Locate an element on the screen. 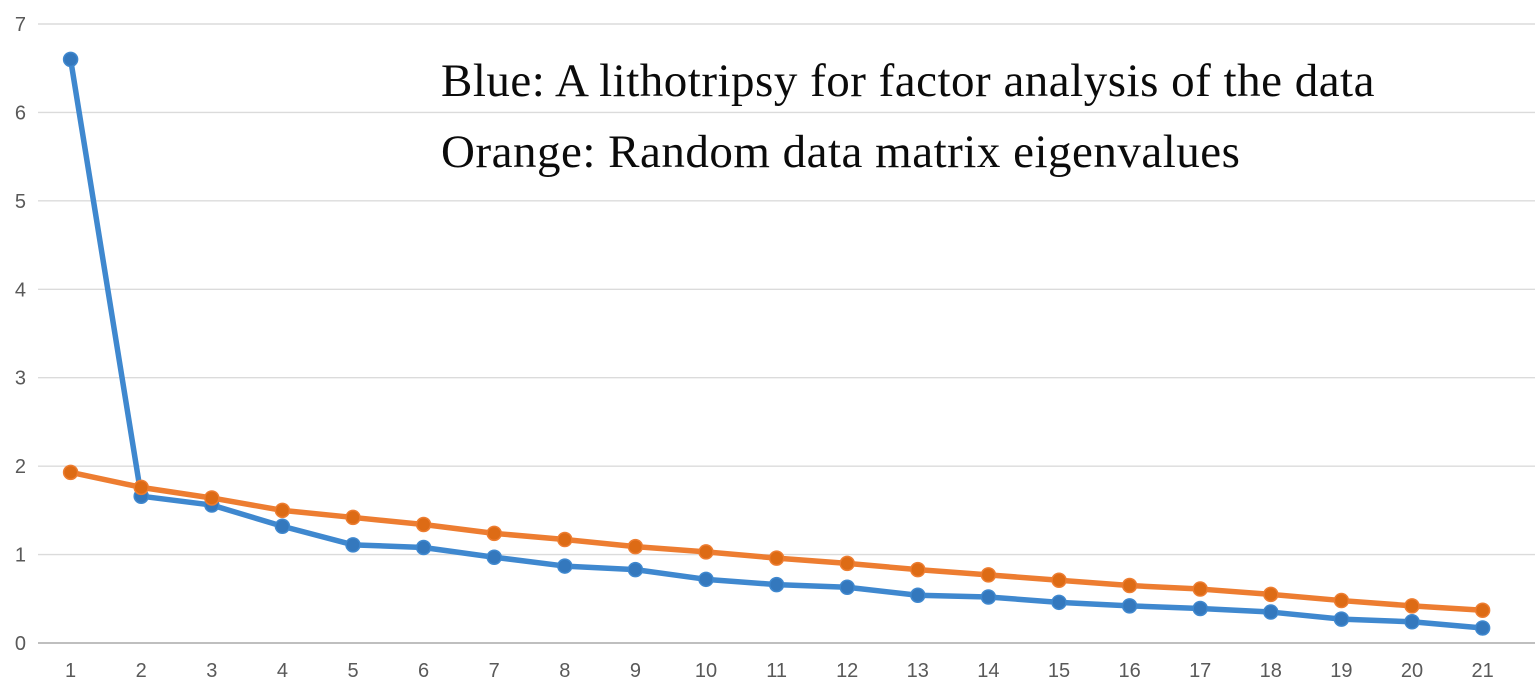  x-tick-label-5: 5 is located at coordinates (352, 671).